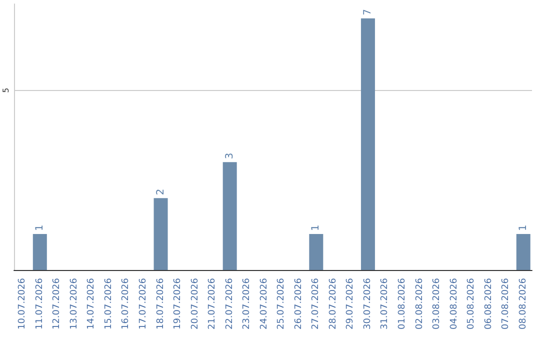 This screenshot has width=540, height=340. I want to click on x-tick-label: 15.07.2026, so click(109, 304).